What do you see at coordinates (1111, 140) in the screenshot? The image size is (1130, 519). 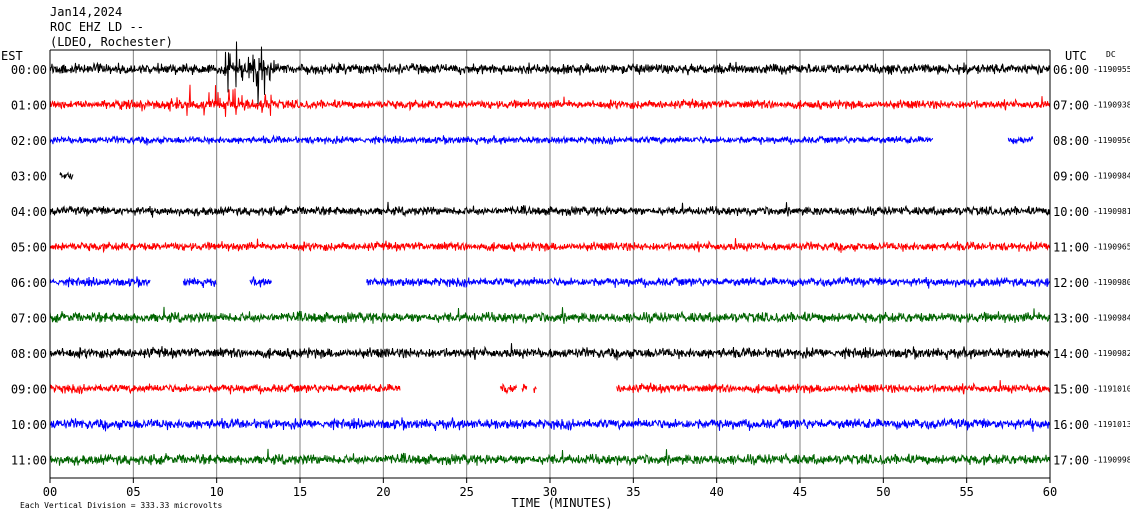 I see `dc-offset-label: -1190956` at bounding box center [1111, 140].